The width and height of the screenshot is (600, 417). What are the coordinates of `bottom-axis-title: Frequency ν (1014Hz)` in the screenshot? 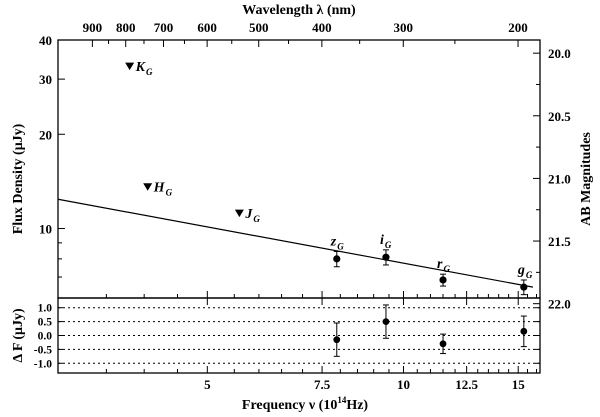 It's located at (305, 404).